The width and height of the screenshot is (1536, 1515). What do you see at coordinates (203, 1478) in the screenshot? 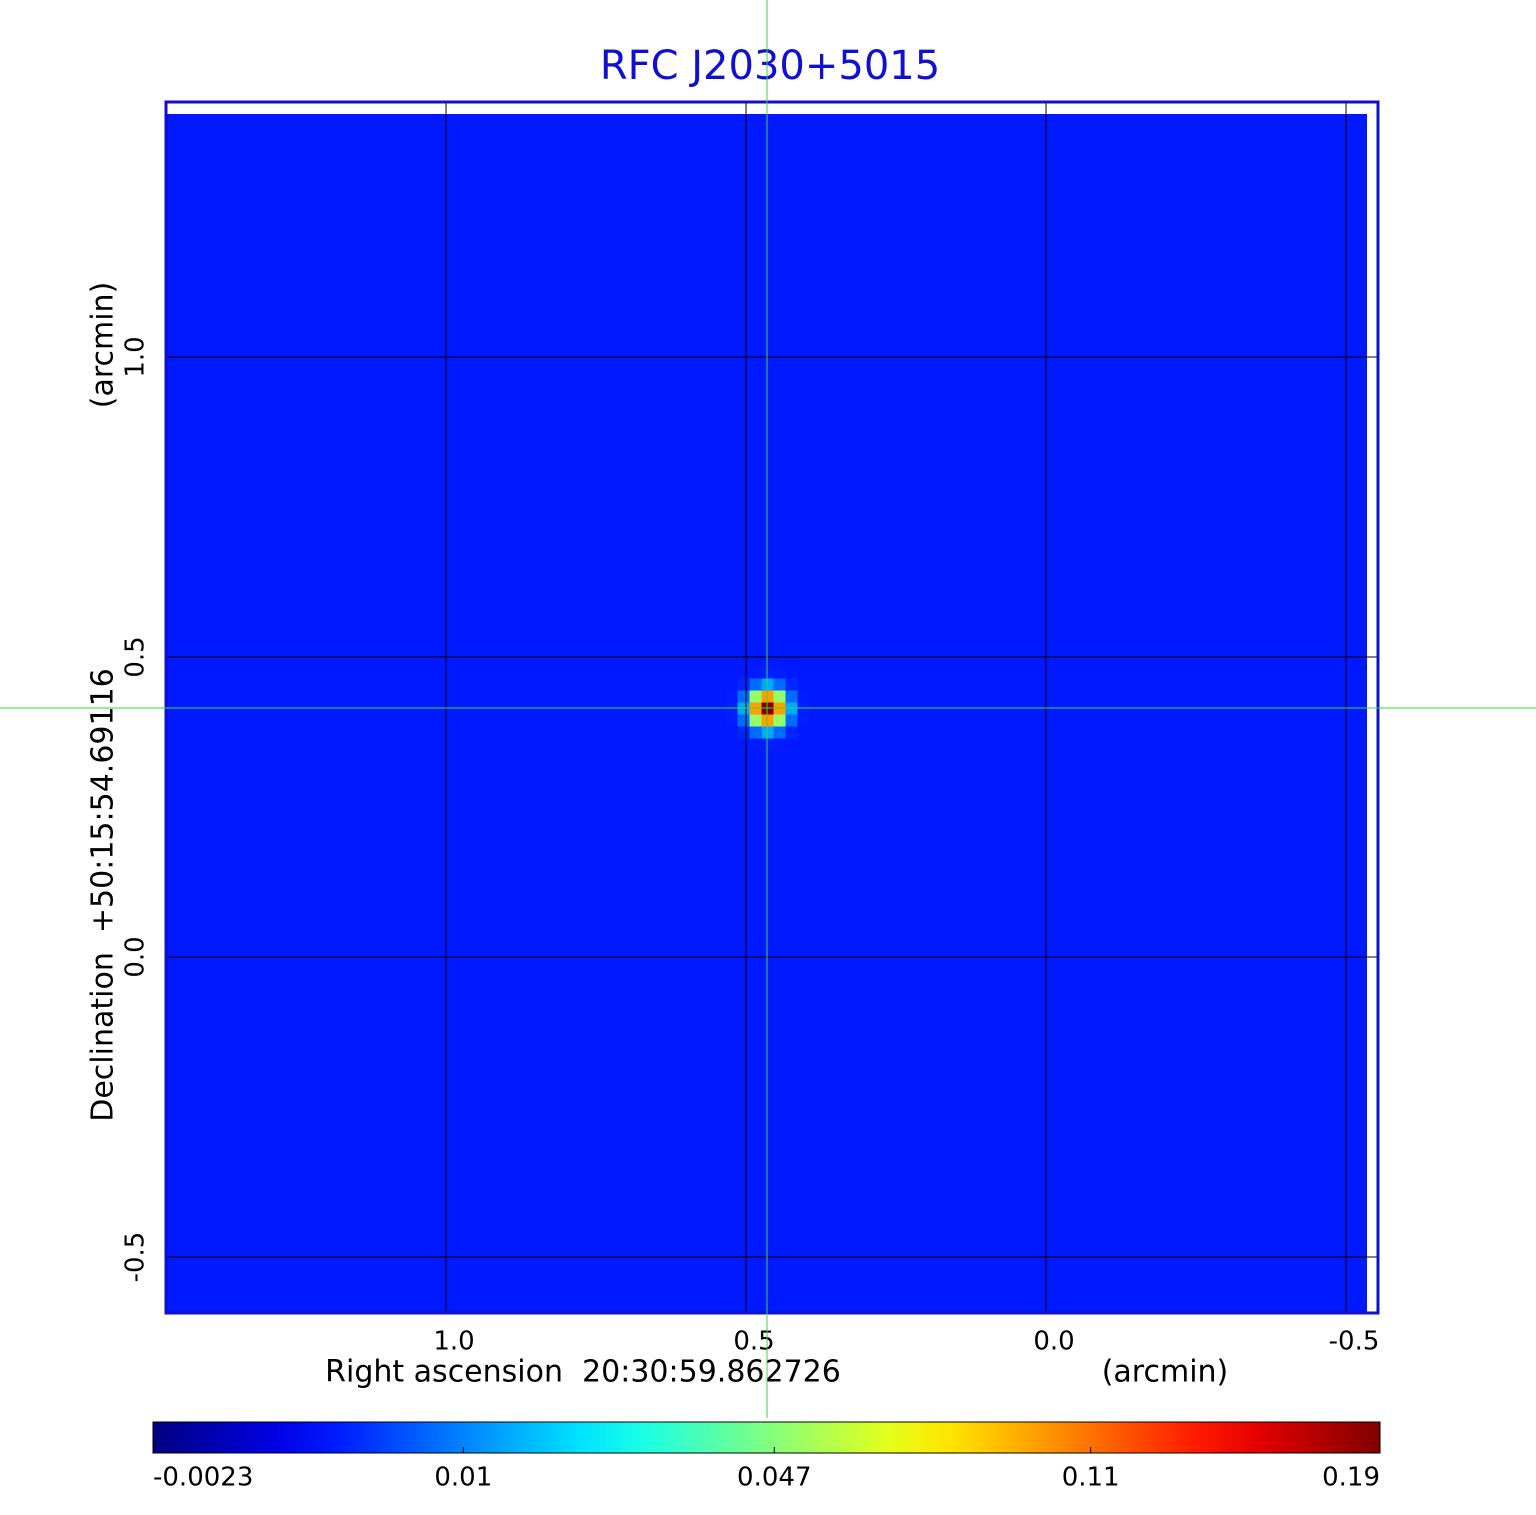
I see `colorbar-tick-label: -0.0023` at bounding box center [203, 1478].